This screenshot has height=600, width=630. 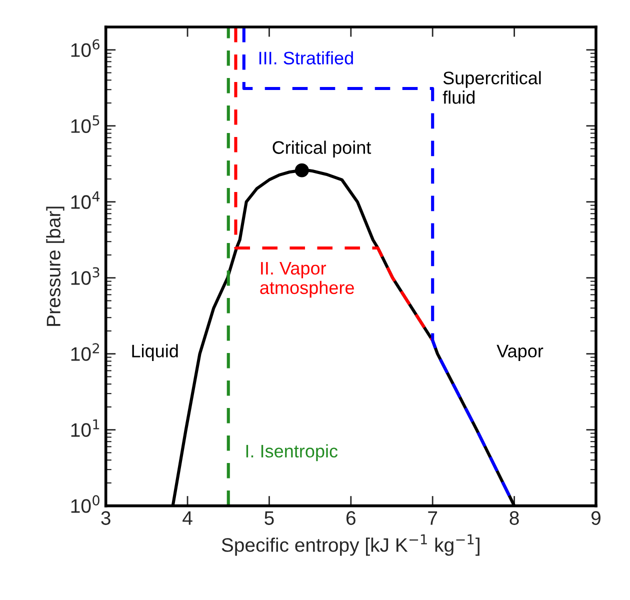 What do you see at coordinates (85, 352) in the screenshot?
I see `y-tick-label: 10$^{2}$` at bounding box center [85, 352].